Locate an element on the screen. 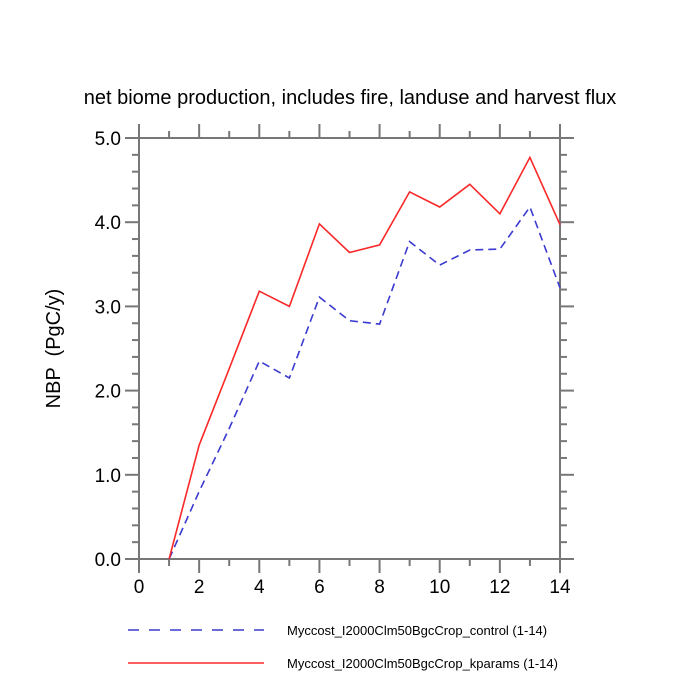 The image size is (700, 700). y-axis-title-label: NBP (PgC/y) is located at coordinates (54, 349).